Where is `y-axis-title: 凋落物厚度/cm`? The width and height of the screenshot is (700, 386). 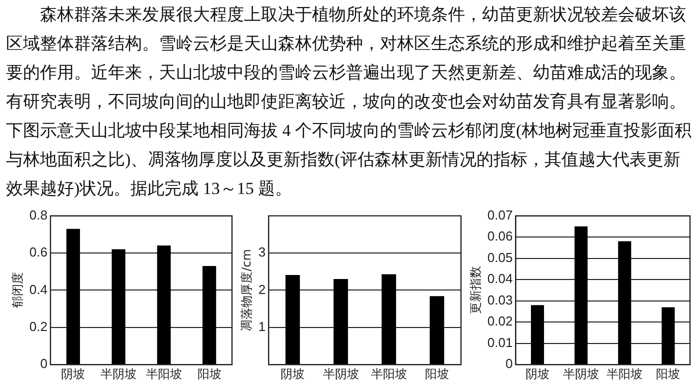 y-axis-title: 凋落物厚度/cm is located at coordinates (246, 290).